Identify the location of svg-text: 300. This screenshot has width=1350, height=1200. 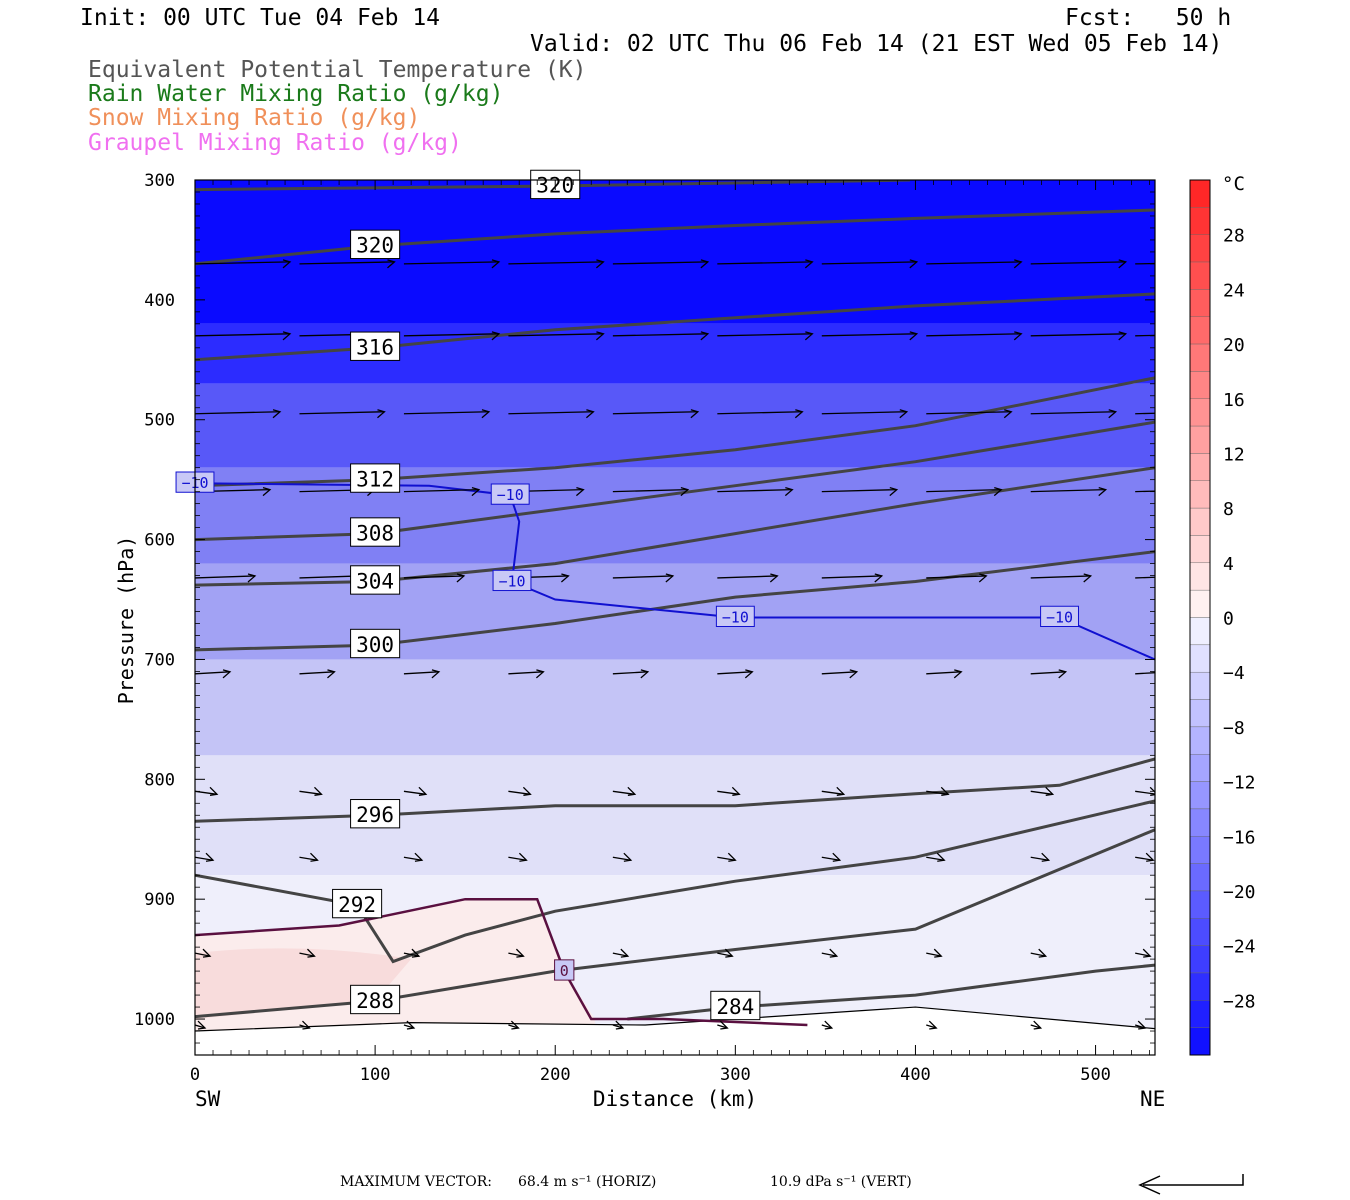
(375, 645).